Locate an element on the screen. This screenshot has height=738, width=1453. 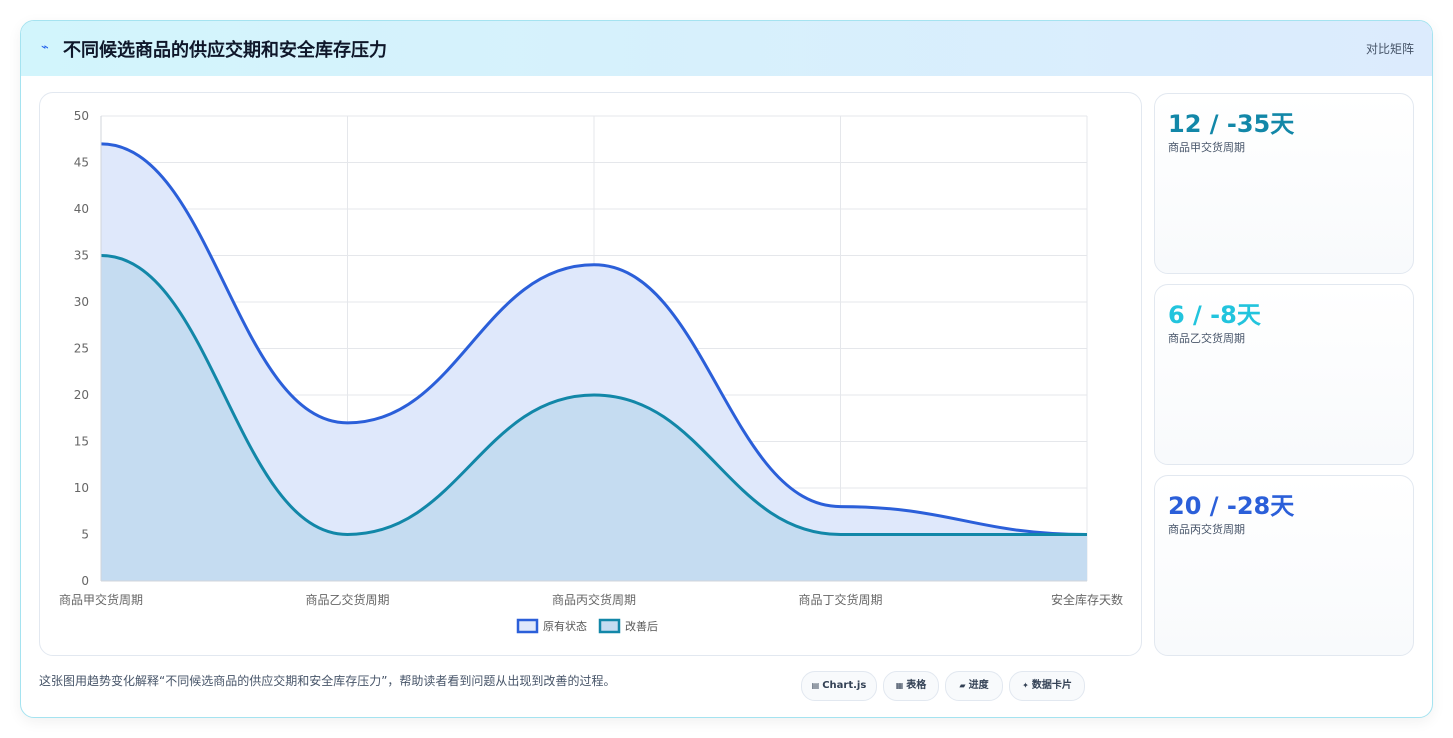
chip-data-cards: ✦ 数据卡片 is located at coordinates (1047, 686).